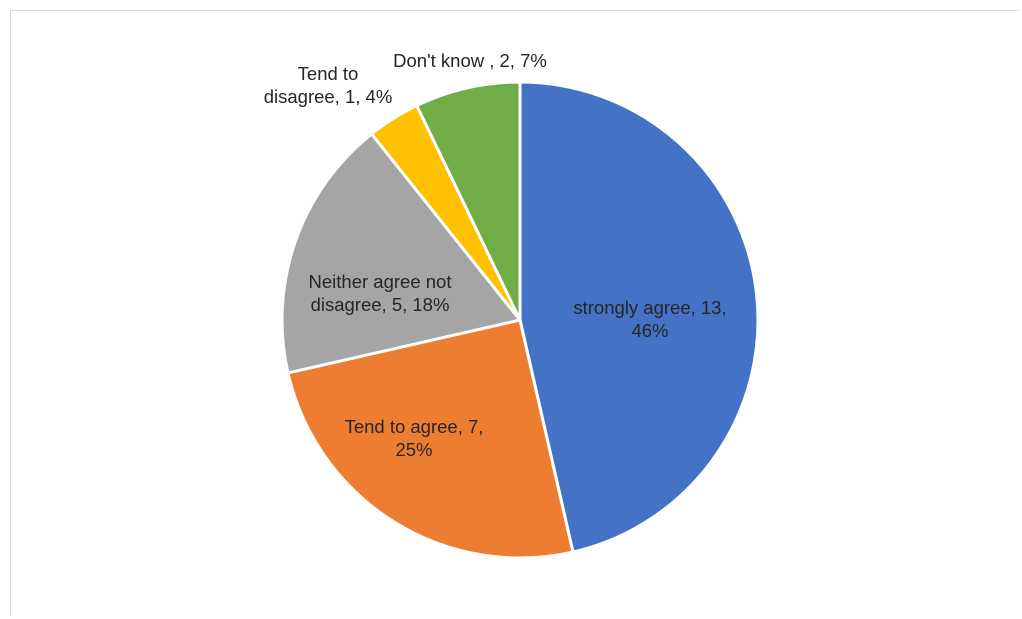  What do you see at coordinates (328, 96) in the screenshot?
I see `data-label-line: disagree, 1, 4%` at bounding box center [328, 96].